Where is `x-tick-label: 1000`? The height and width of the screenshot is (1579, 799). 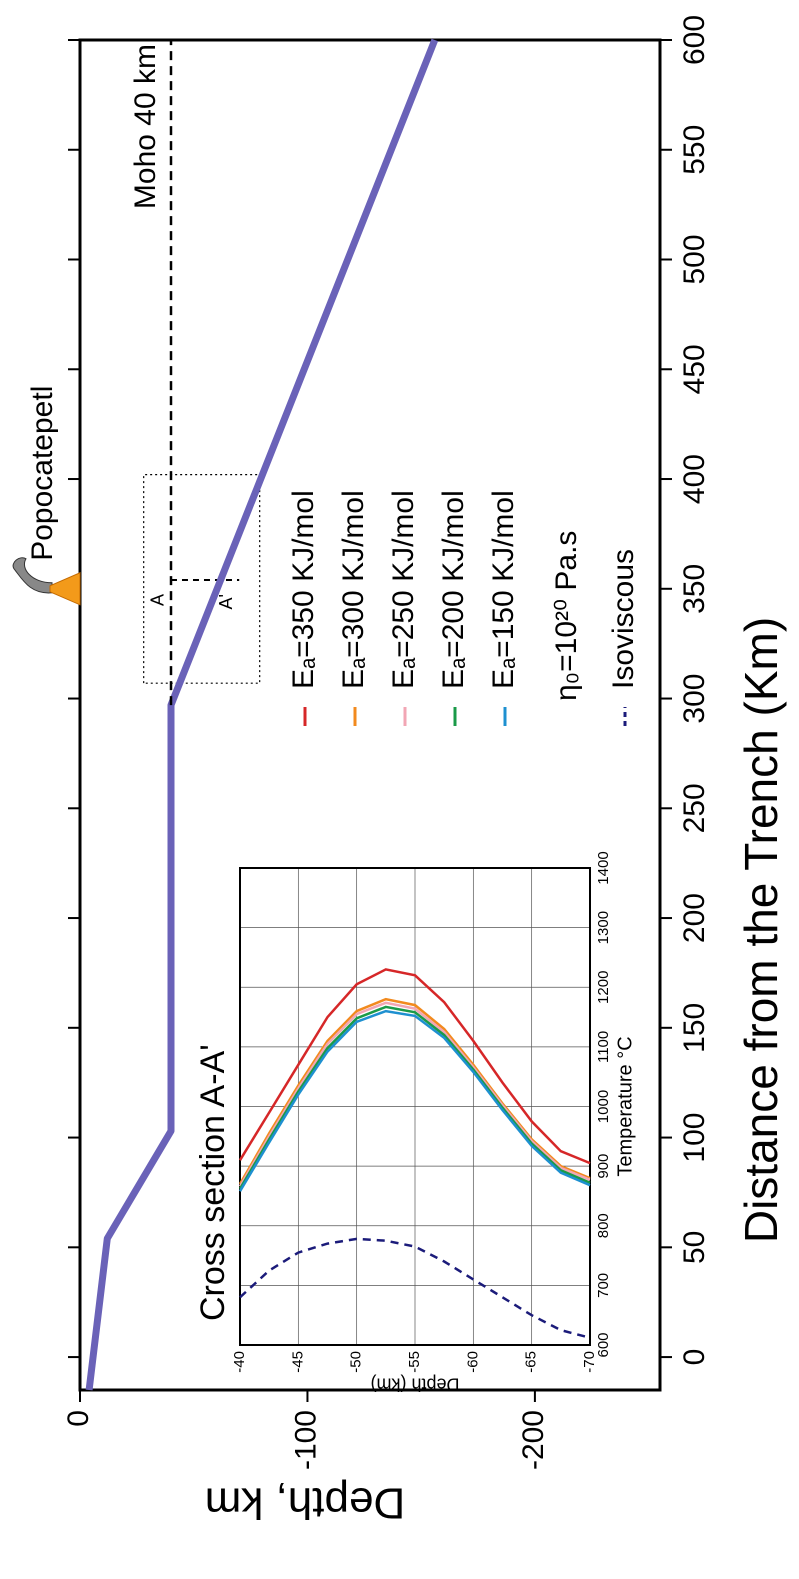
x-tick-label: 1000 is located at coordinates (603, 1106).